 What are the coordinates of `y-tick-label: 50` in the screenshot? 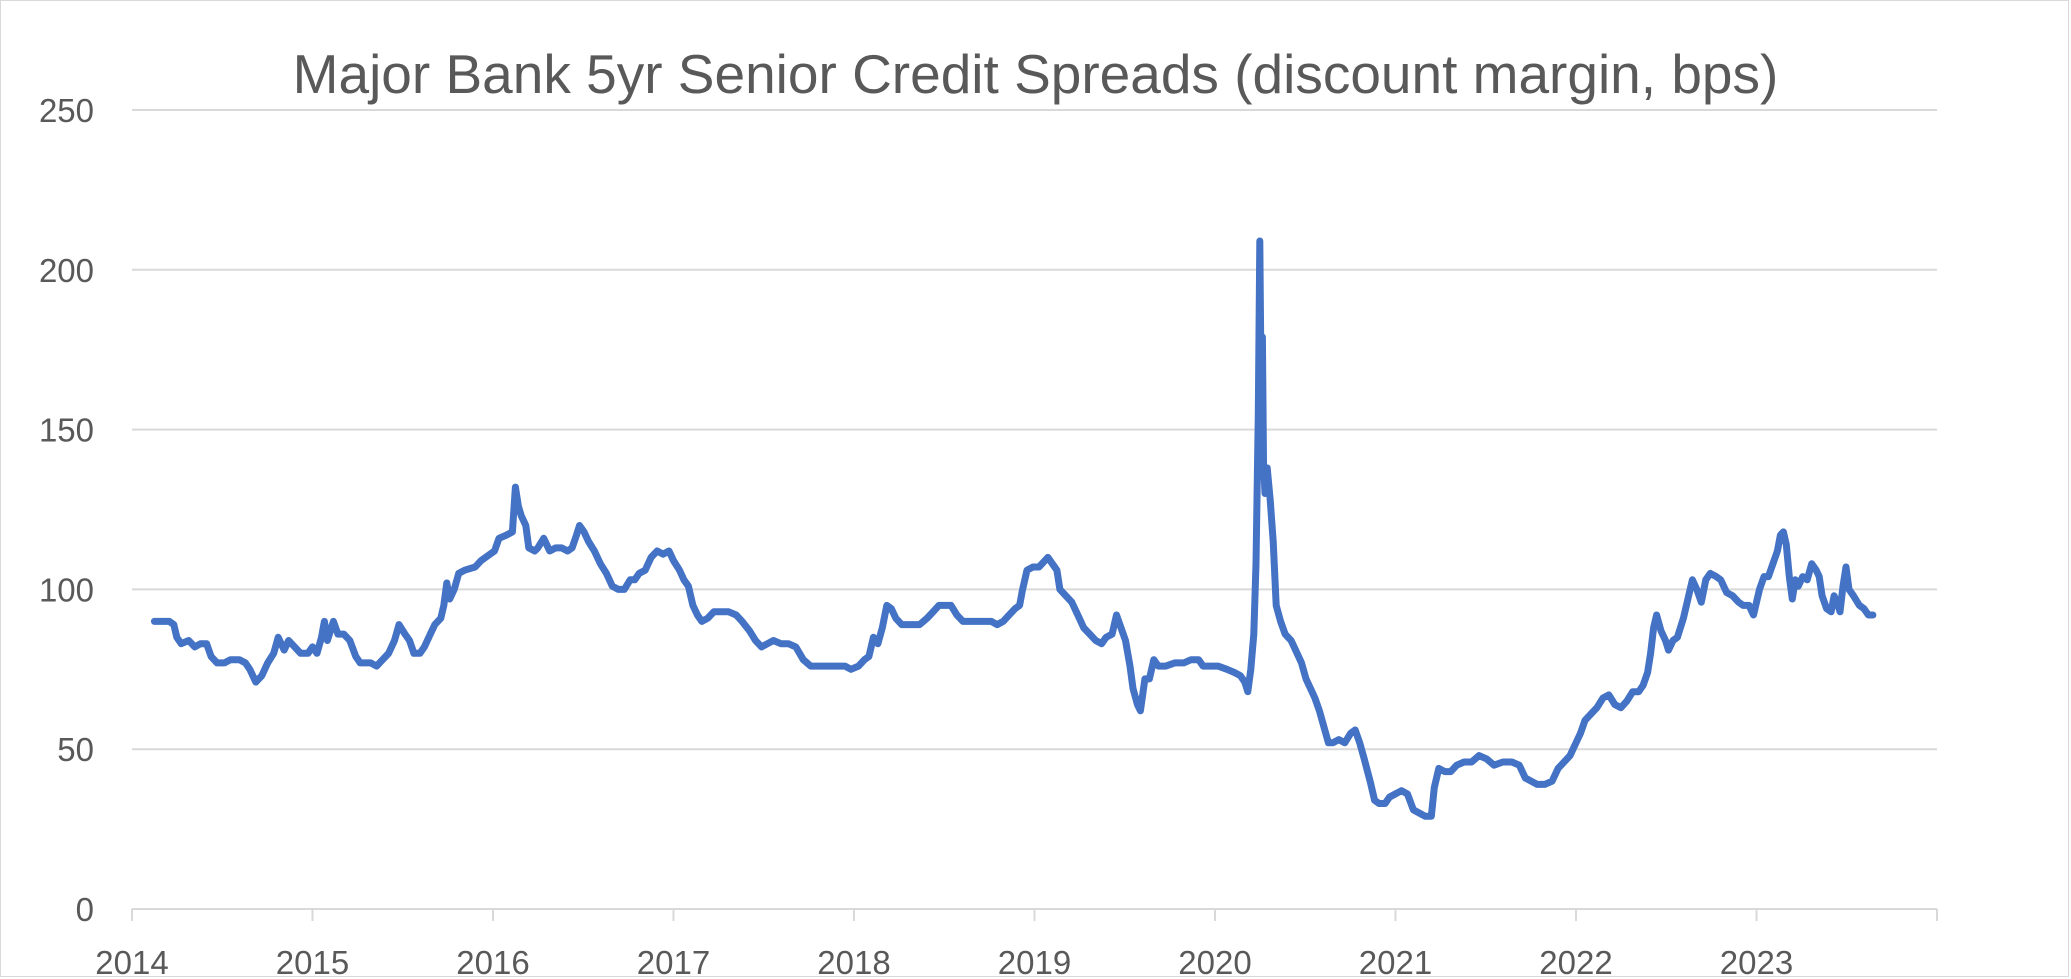 It's located at (75, 749).